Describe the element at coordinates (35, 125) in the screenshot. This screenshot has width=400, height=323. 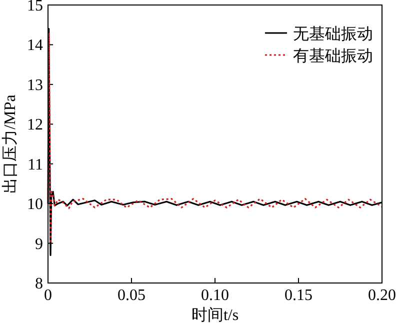
I see `y-tick-label: 12` at that location.